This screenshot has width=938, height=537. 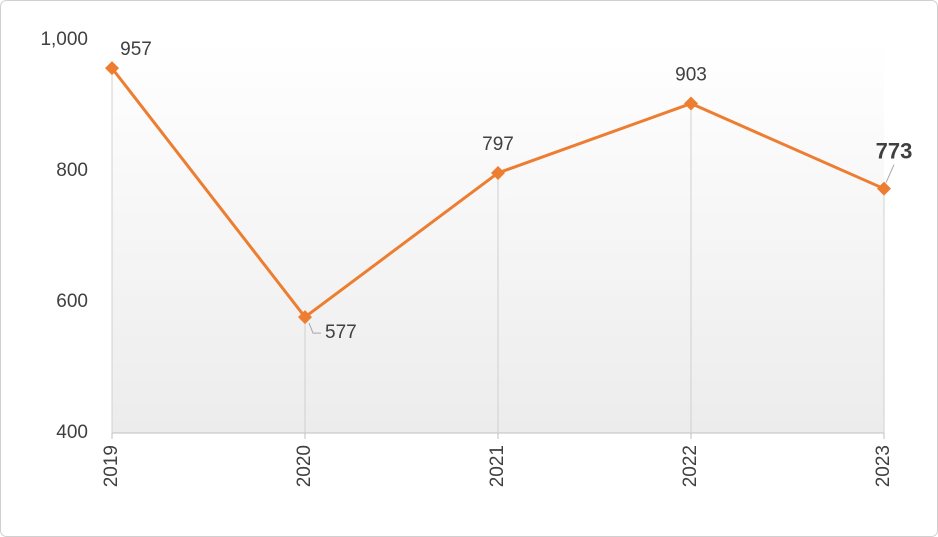 I want to click on data-label: 957, so click(x=136, y=49).